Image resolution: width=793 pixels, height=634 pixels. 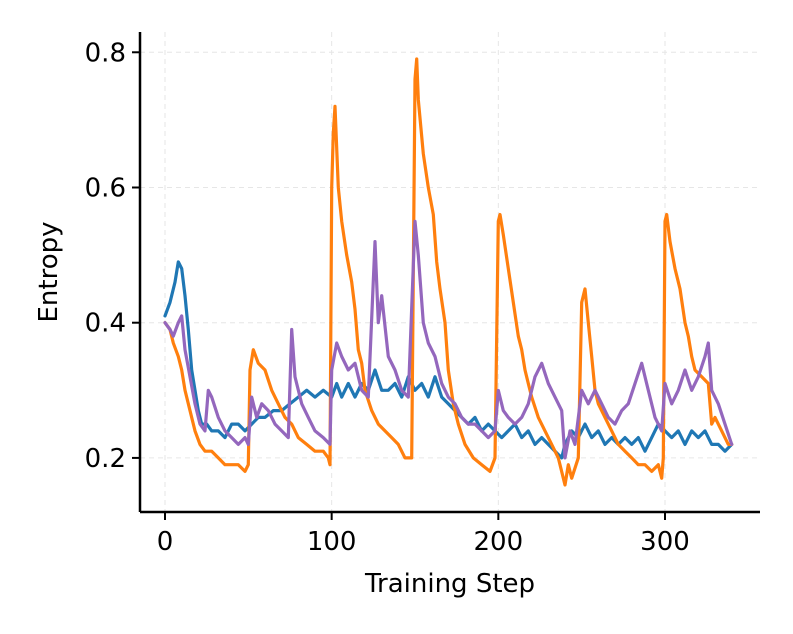 What do you see at coordinates (665, 542) in the screenshot?
I see `x-tick-label: 300` at bounding box center [665, 542].